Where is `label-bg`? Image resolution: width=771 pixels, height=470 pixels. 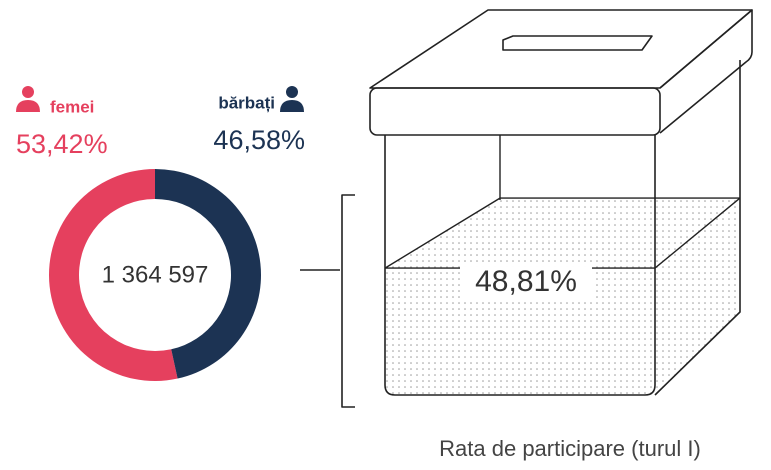
label-bg is located at coordinates (526, 283).